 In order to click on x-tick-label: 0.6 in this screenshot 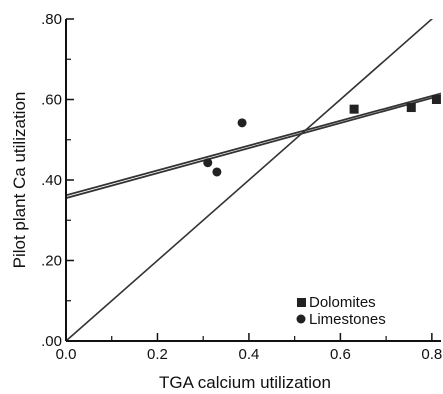, I will do `click(340, 354)`.